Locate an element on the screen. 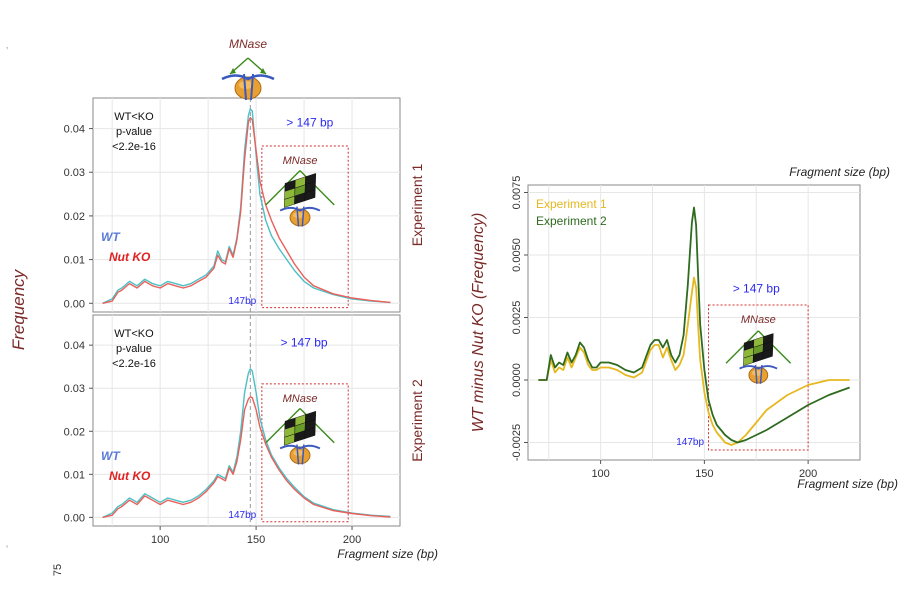 This screenshot has height=600, width=900. panel-strip-label: Experiment 2 is located at coordinates (417, 420).